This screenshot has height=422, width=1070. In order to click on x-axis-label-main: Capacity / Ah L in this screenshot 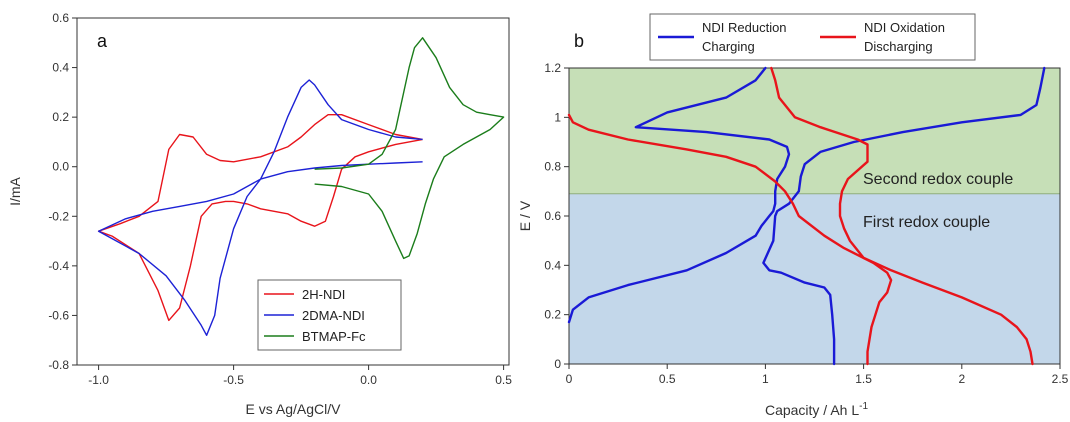, I will do `click(812, 410)`.